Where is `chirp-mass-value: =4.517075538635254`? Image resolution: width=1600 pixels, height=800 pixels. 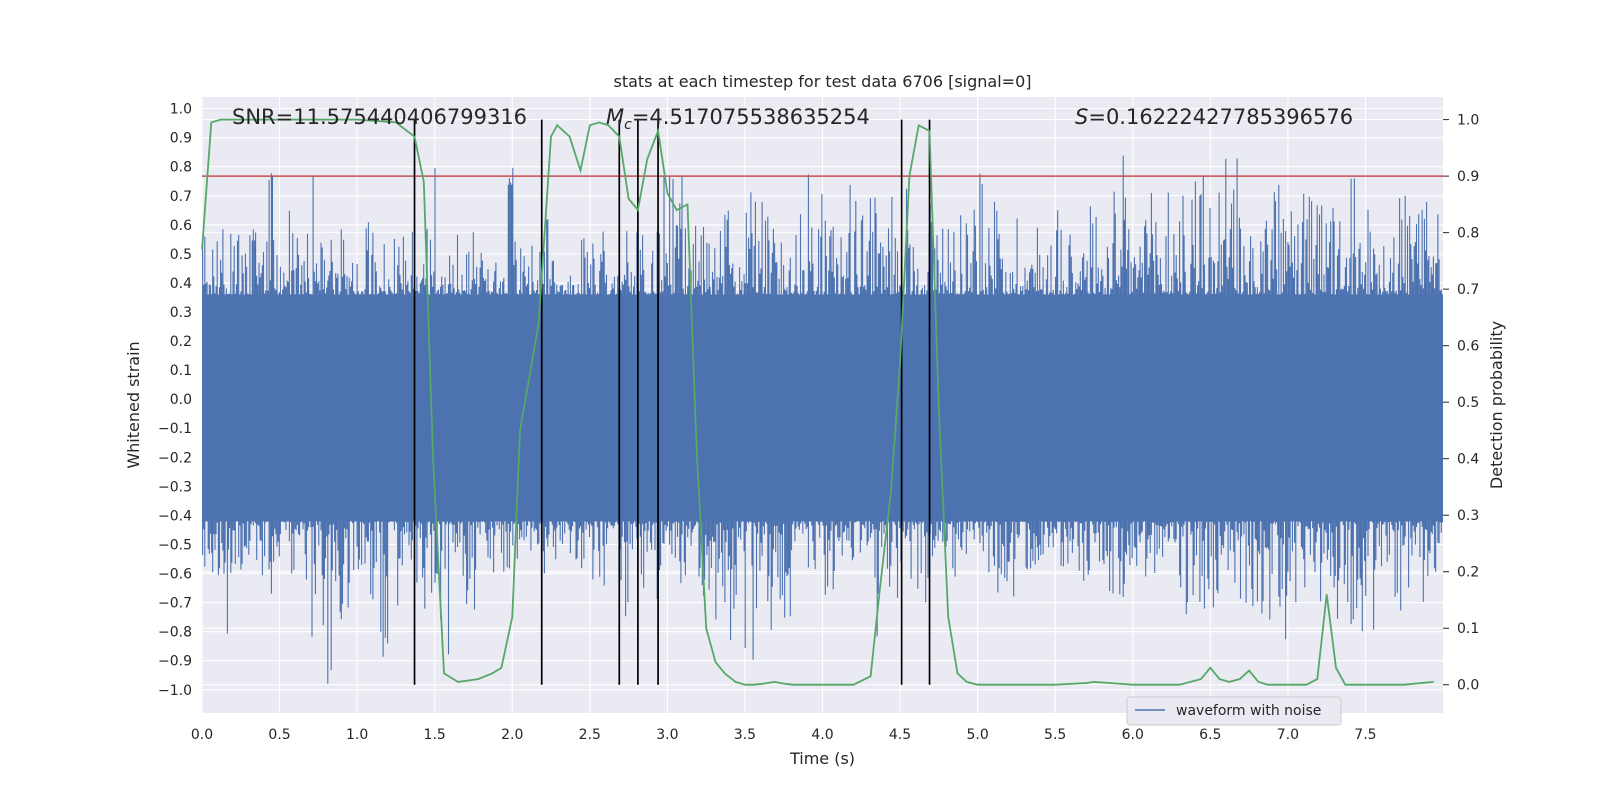
chirp-mass-value: =4.517075538635254 is located at coordinates (751, 117).